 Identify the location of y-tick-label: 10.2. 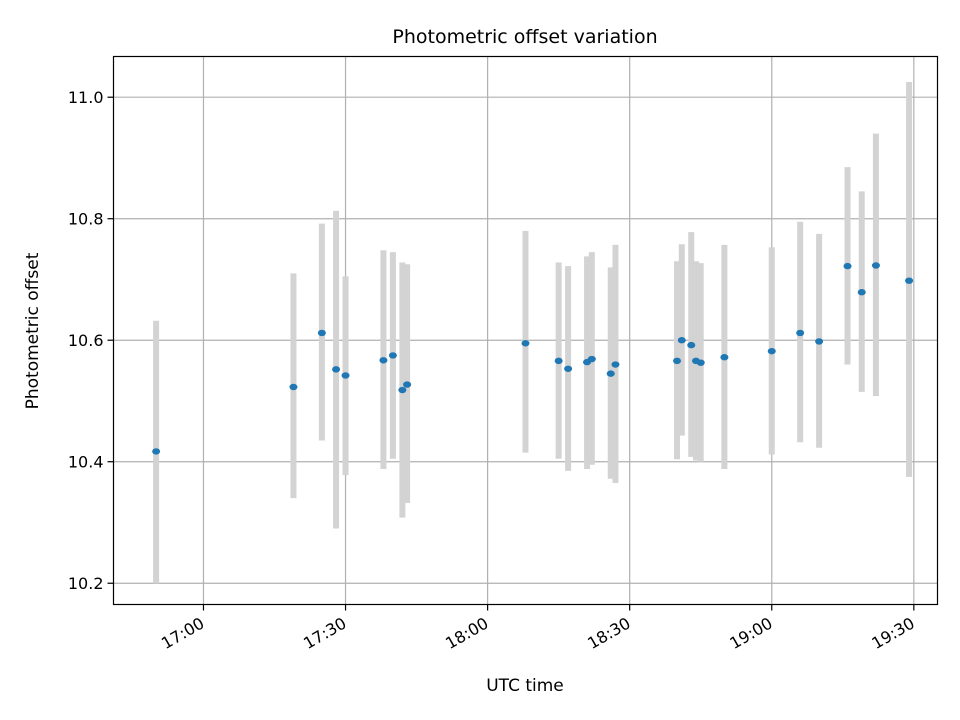
(86, 583).